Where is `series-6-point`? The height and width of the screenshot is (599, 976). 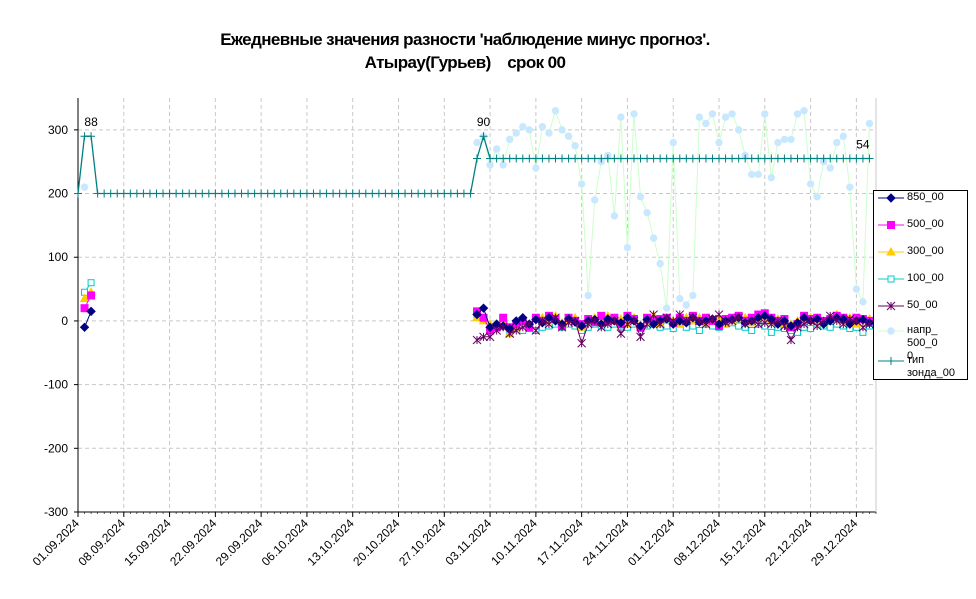
series-6-point is located at coordinates (78, 193).